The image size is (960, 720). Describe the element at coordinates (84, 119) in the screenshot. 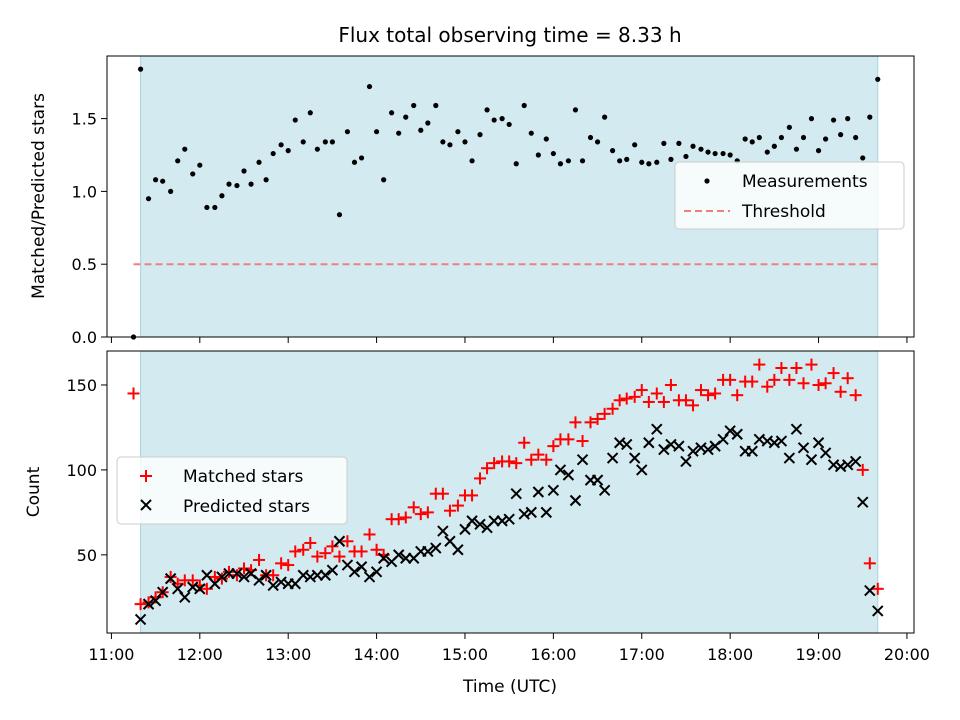

I see `y-tick-label: 1.5` at that location.